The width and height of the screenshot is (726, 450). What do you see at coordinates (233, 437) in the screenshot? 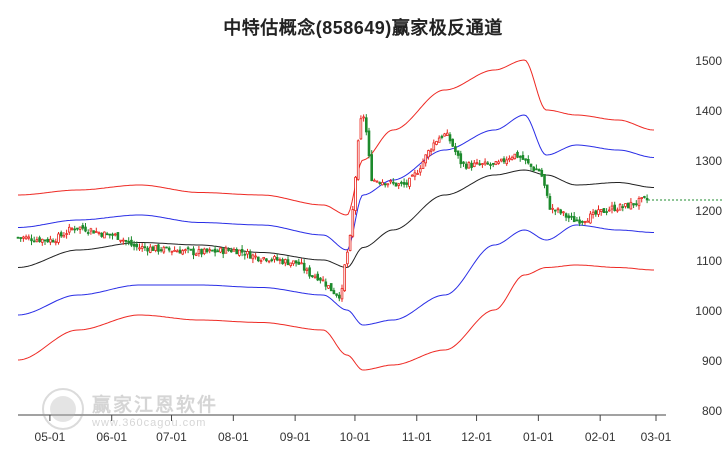
I see `x-tick-label: 08-01` at bounding box center [233, 437].